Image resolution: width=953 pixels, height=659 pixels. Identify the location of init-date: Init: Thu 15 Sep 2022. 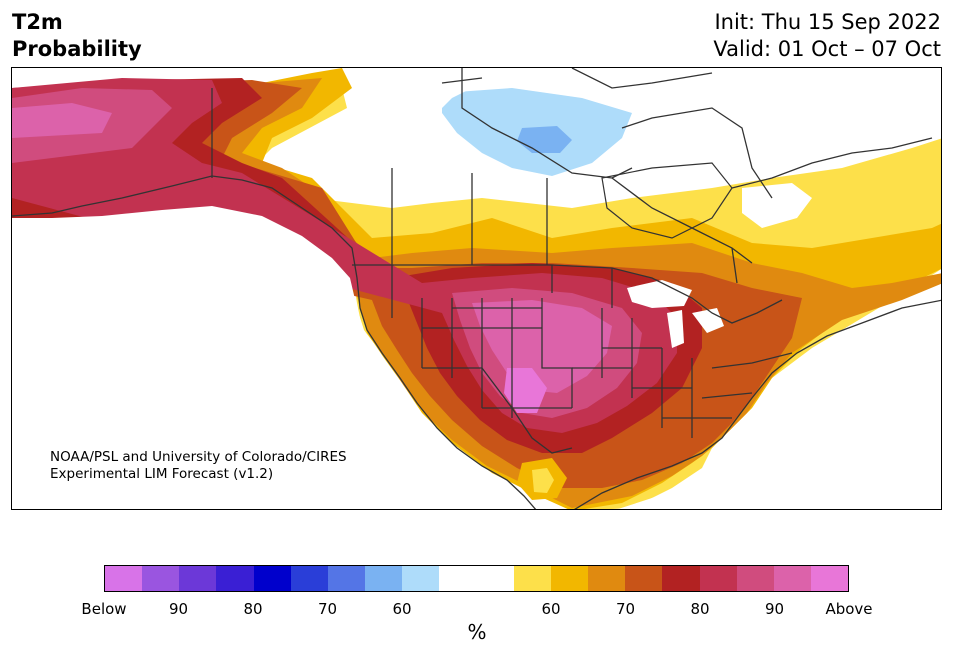
(827, 22).